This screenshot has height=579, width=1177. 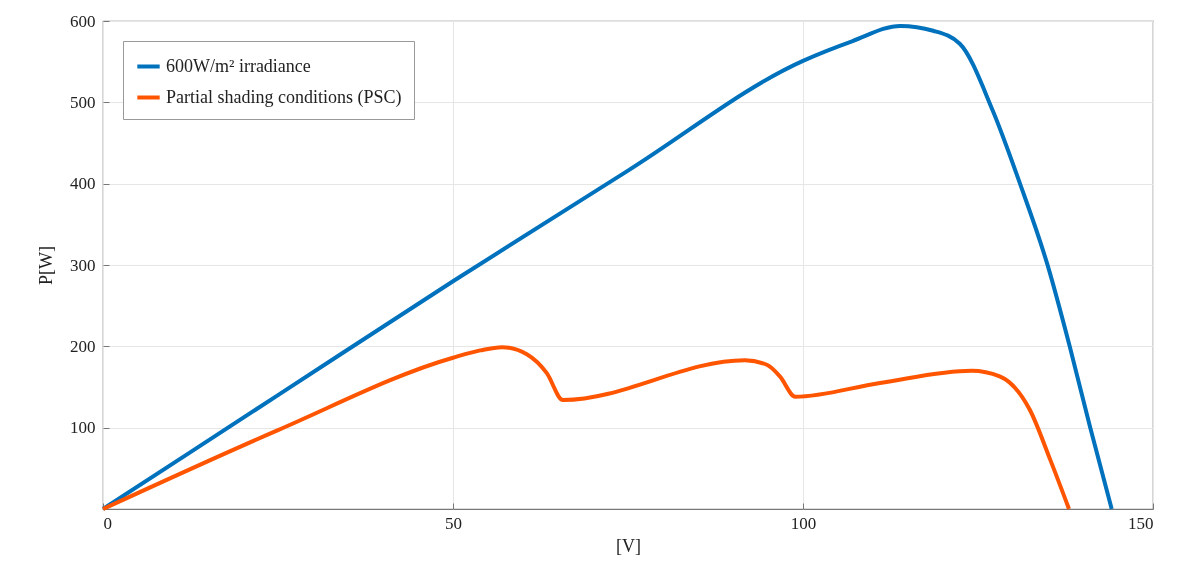 I want to click on y-tick-label: 200, so click(x=83, y=346).